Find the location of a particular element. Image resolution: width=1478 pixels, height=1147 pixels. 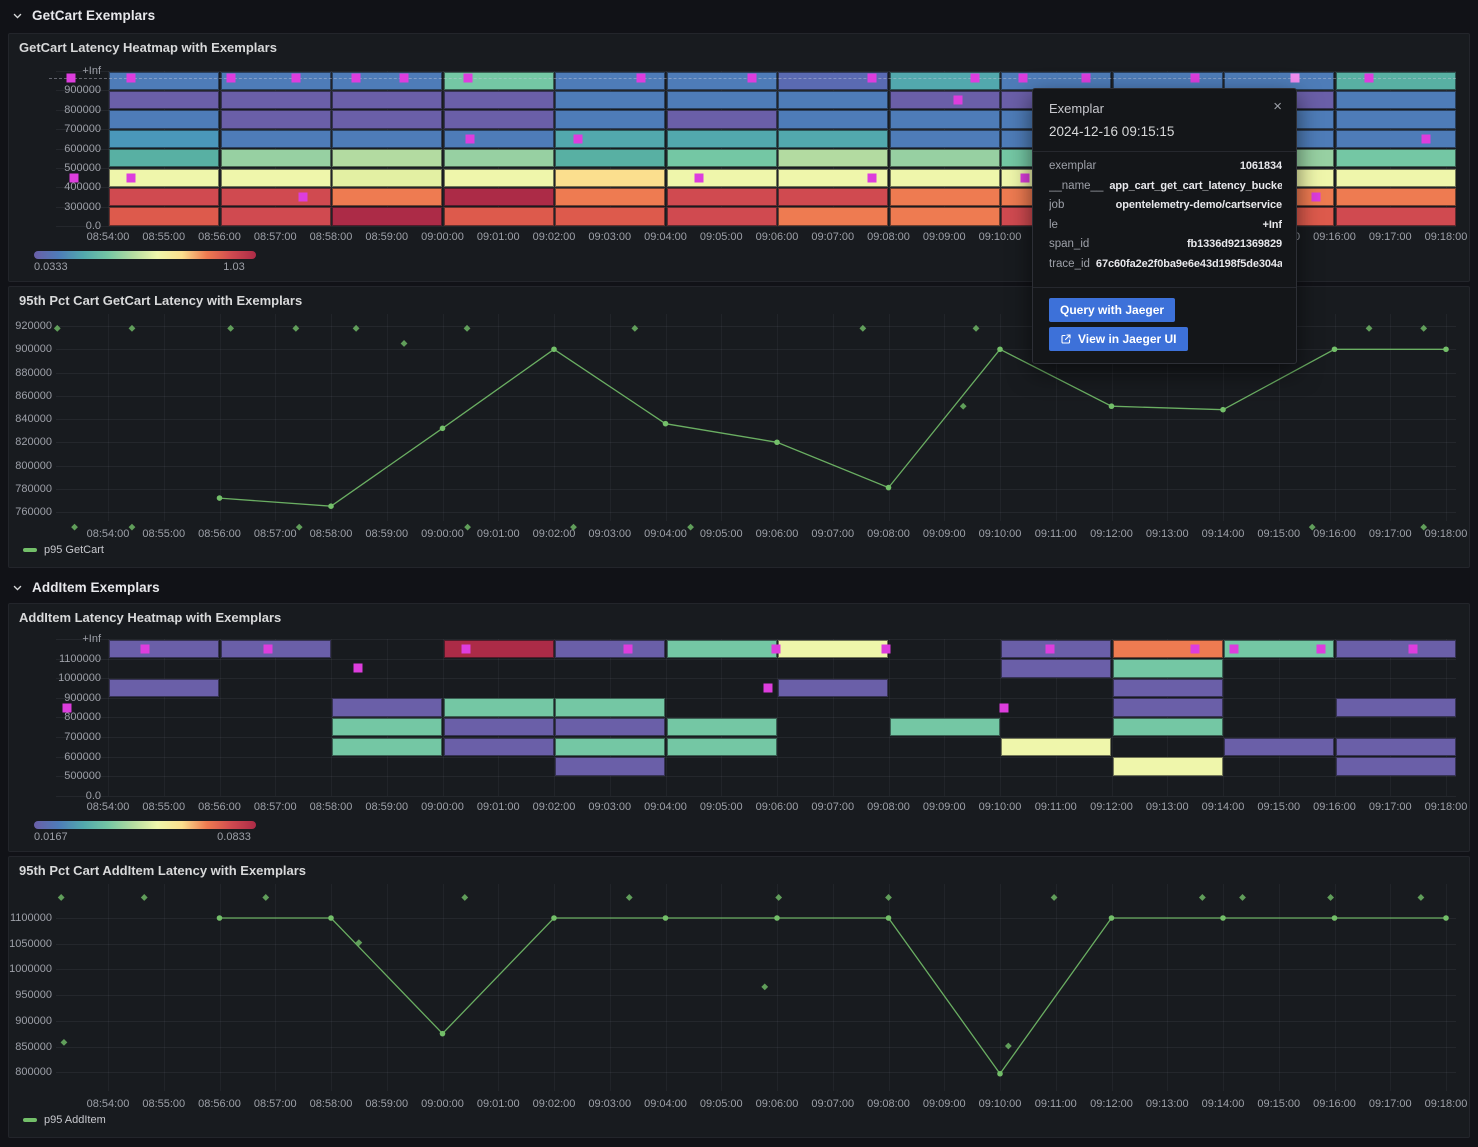

panel-title: GetCart Latency Heatmap with Exemplars is located at coordinates (148, 47).